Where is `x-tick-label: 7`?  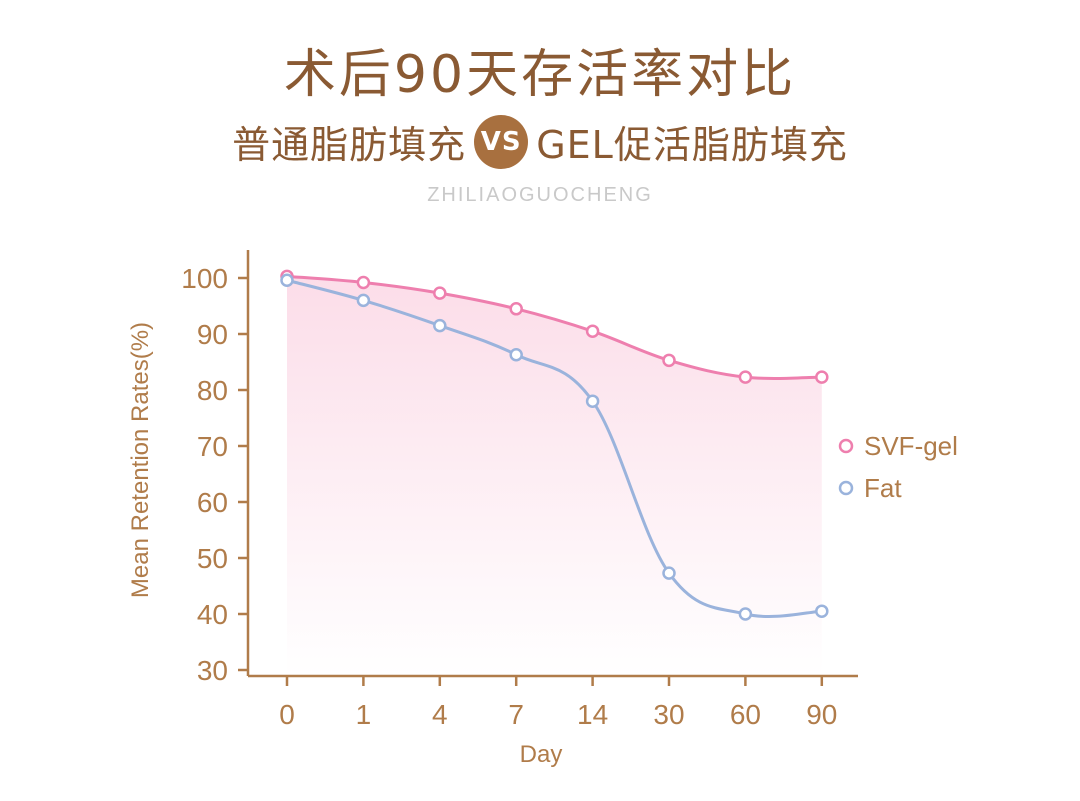 x-tick-label: 7 is located at coordinates (516, 714).